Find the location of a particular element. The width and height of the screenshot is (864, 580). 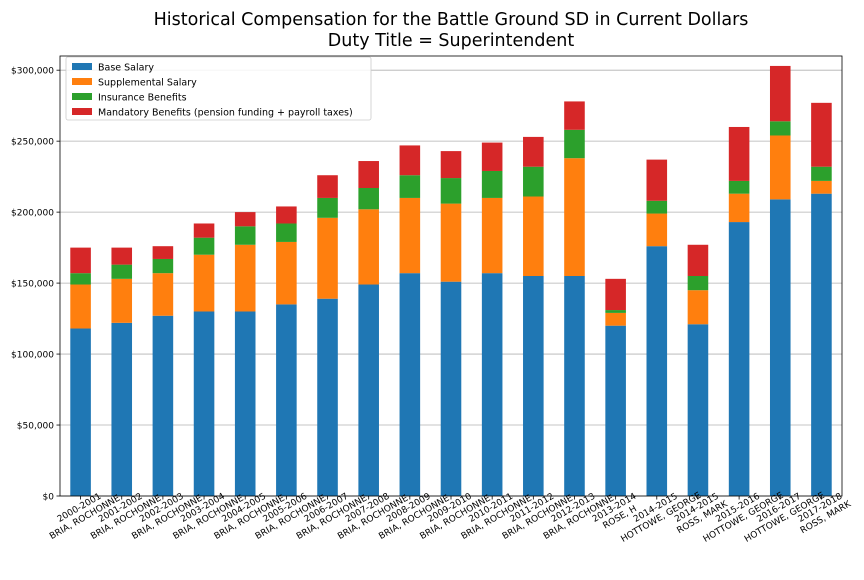

y-tick-label: $150,000 is located at coordinates (32, 285).